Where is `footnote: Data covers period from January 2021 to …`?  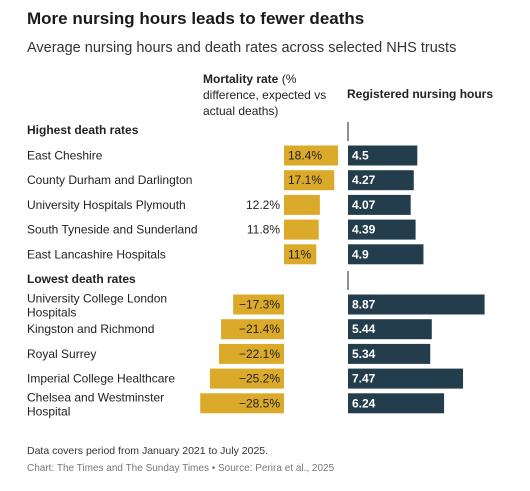
footnote: Data covers period from January 2021 to … is located at coordinates (148, 451).